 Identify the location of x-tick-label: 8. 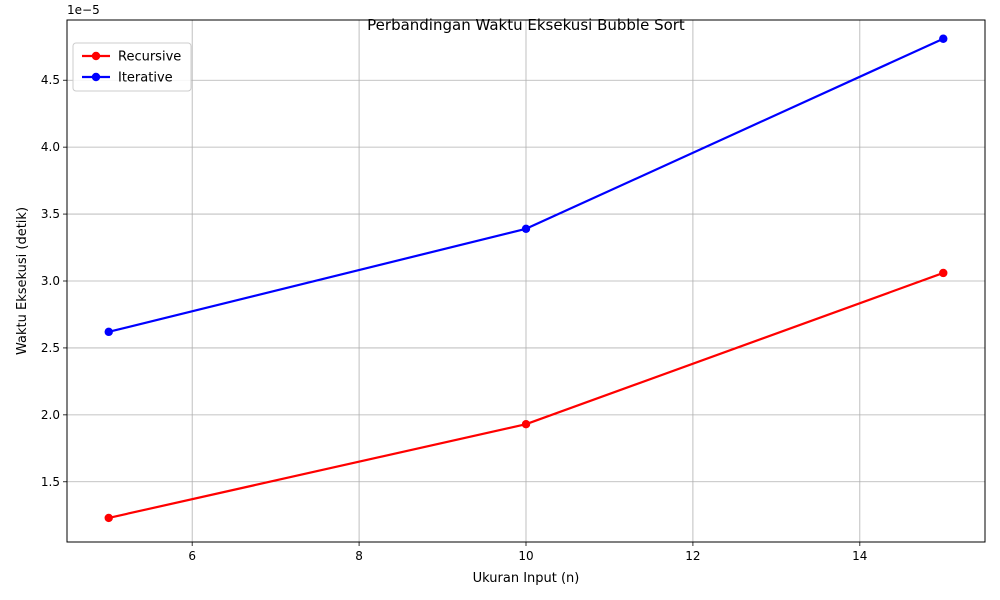
(359, 556).